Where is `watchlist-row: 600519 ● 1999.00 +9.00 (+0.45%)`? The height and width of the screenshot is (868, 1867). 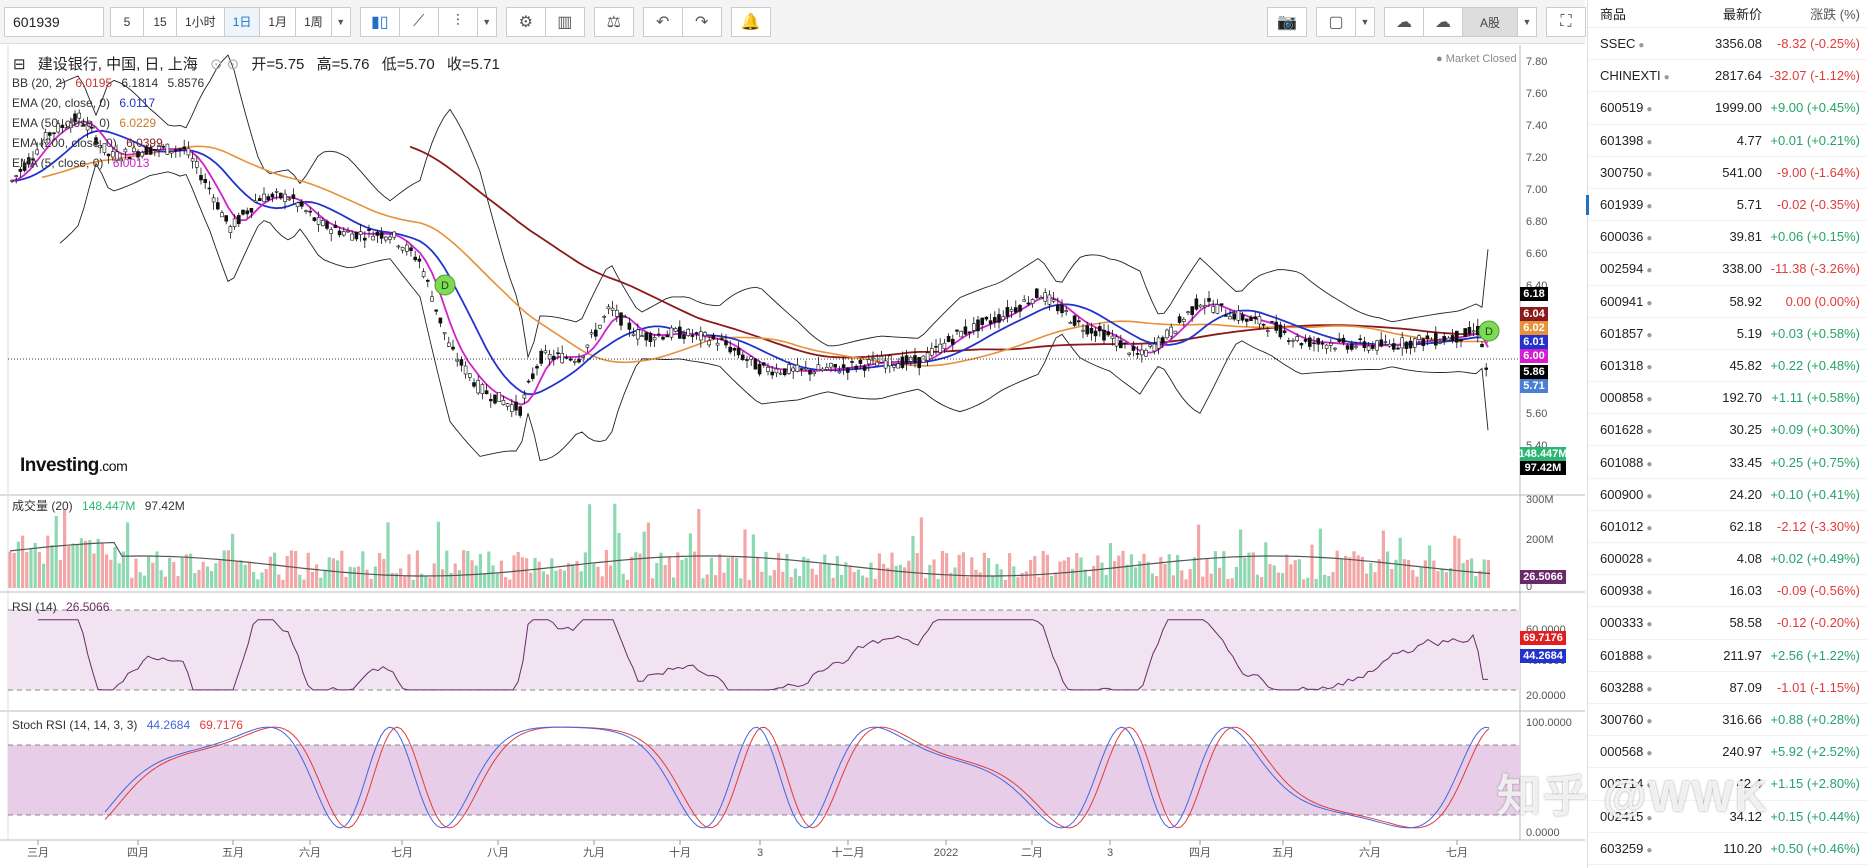
watchlist-row: 600519 ● 1999.00 +9.00 (+0.45%) is located at coordinates (1727, 108).